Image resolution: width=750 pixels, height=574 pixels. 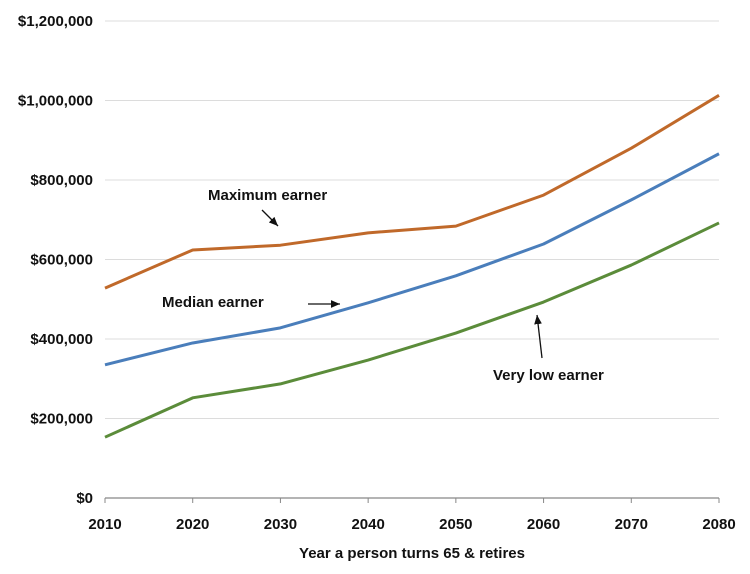 What do you see at coordinates (412, 553) in the screenshot?
I see `x-axis-label: Year a person turns 65 & retires` at bounding box center [412, 553].